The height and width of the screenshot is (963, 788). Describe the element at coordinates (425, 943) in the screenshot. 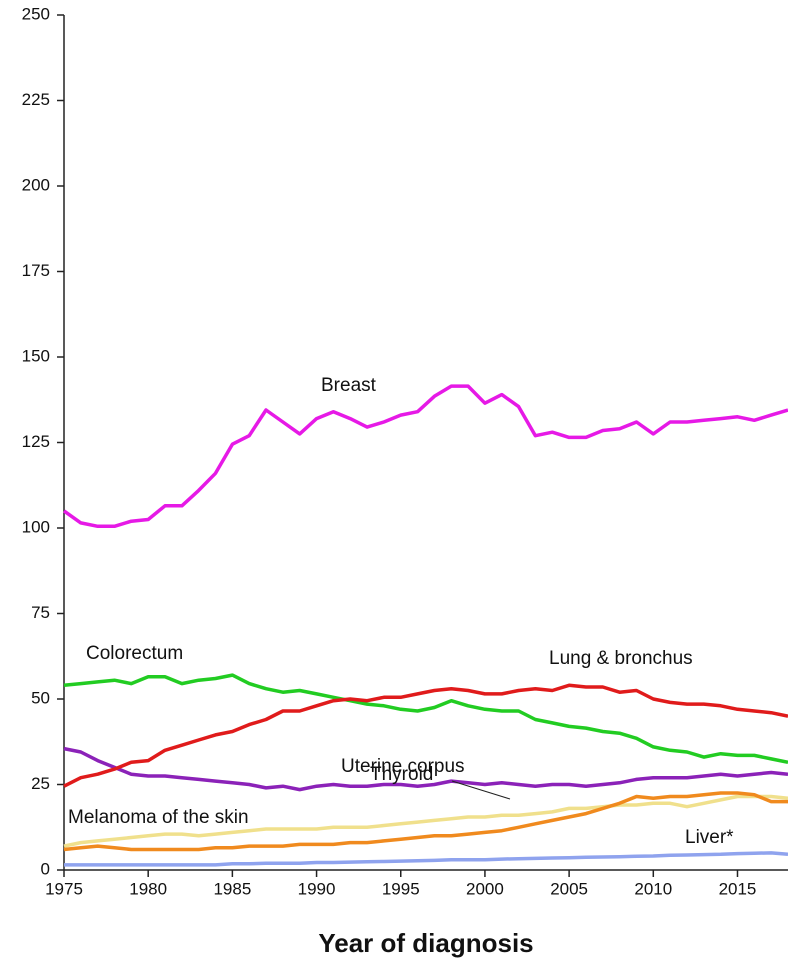

I see `x-axis-title: Year of diagnosis` at that location.